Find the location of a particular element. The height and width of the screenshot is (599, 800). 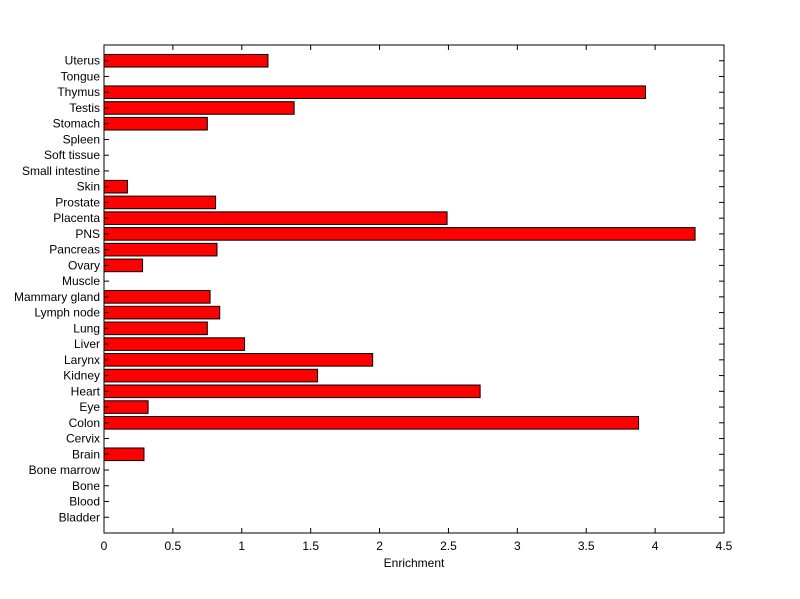

x-tick-label: 0.5 is located at coordinates (173, 546).